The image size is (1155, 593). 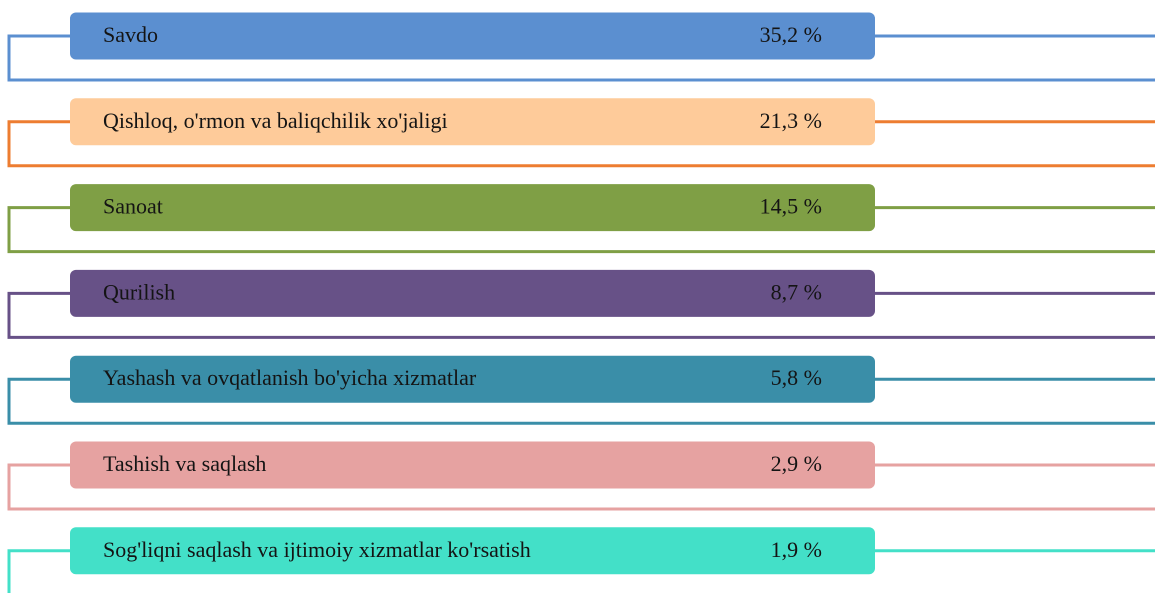 What do you see at coordinates (133, 206) in the screenshot?
I see `item-label: Sanoat` at bounding box center [133, 206].